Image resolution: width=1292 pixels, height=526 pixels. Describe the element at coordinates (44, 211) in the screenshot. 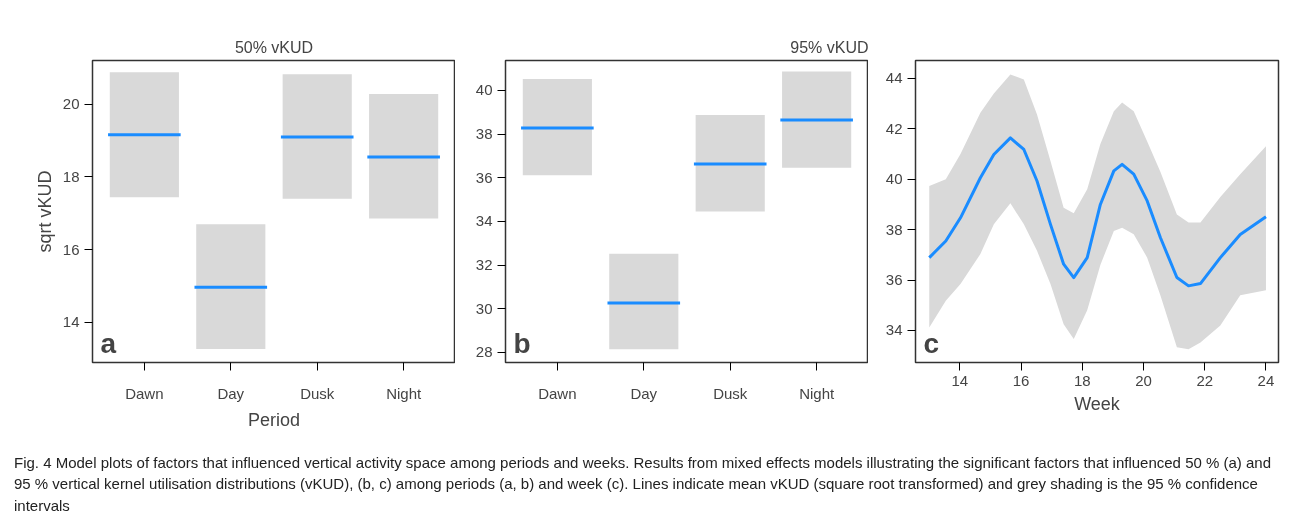

I see `y-axis-title: sqrt vKUD` at that location.